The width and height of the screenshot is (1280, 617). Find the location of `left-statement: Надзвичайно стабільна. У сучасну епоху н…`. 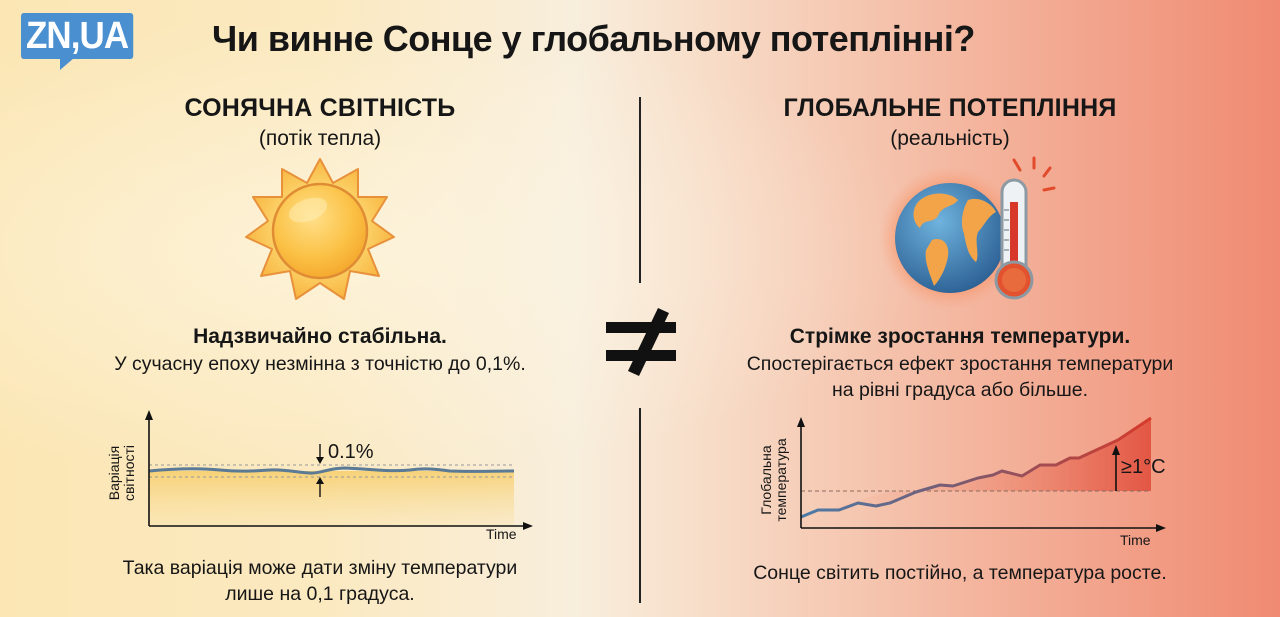

left-statement: Надзвичайно стабільна. У сучасну епоху н… is located at coordinates (320, 351).